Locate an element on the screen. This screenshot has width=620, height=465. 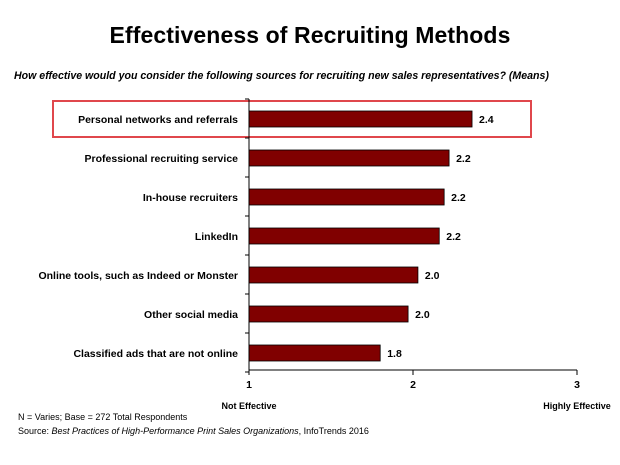
source-prefix: Source: is located at coordinates (35, 431).